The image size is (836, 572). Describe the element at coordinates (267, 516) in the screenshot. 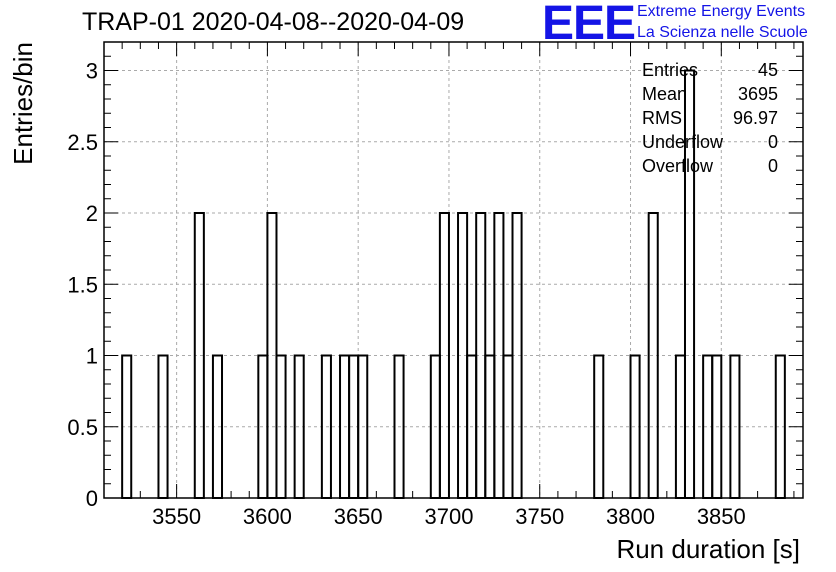

I see `x-tick-label: 3600` at that location.